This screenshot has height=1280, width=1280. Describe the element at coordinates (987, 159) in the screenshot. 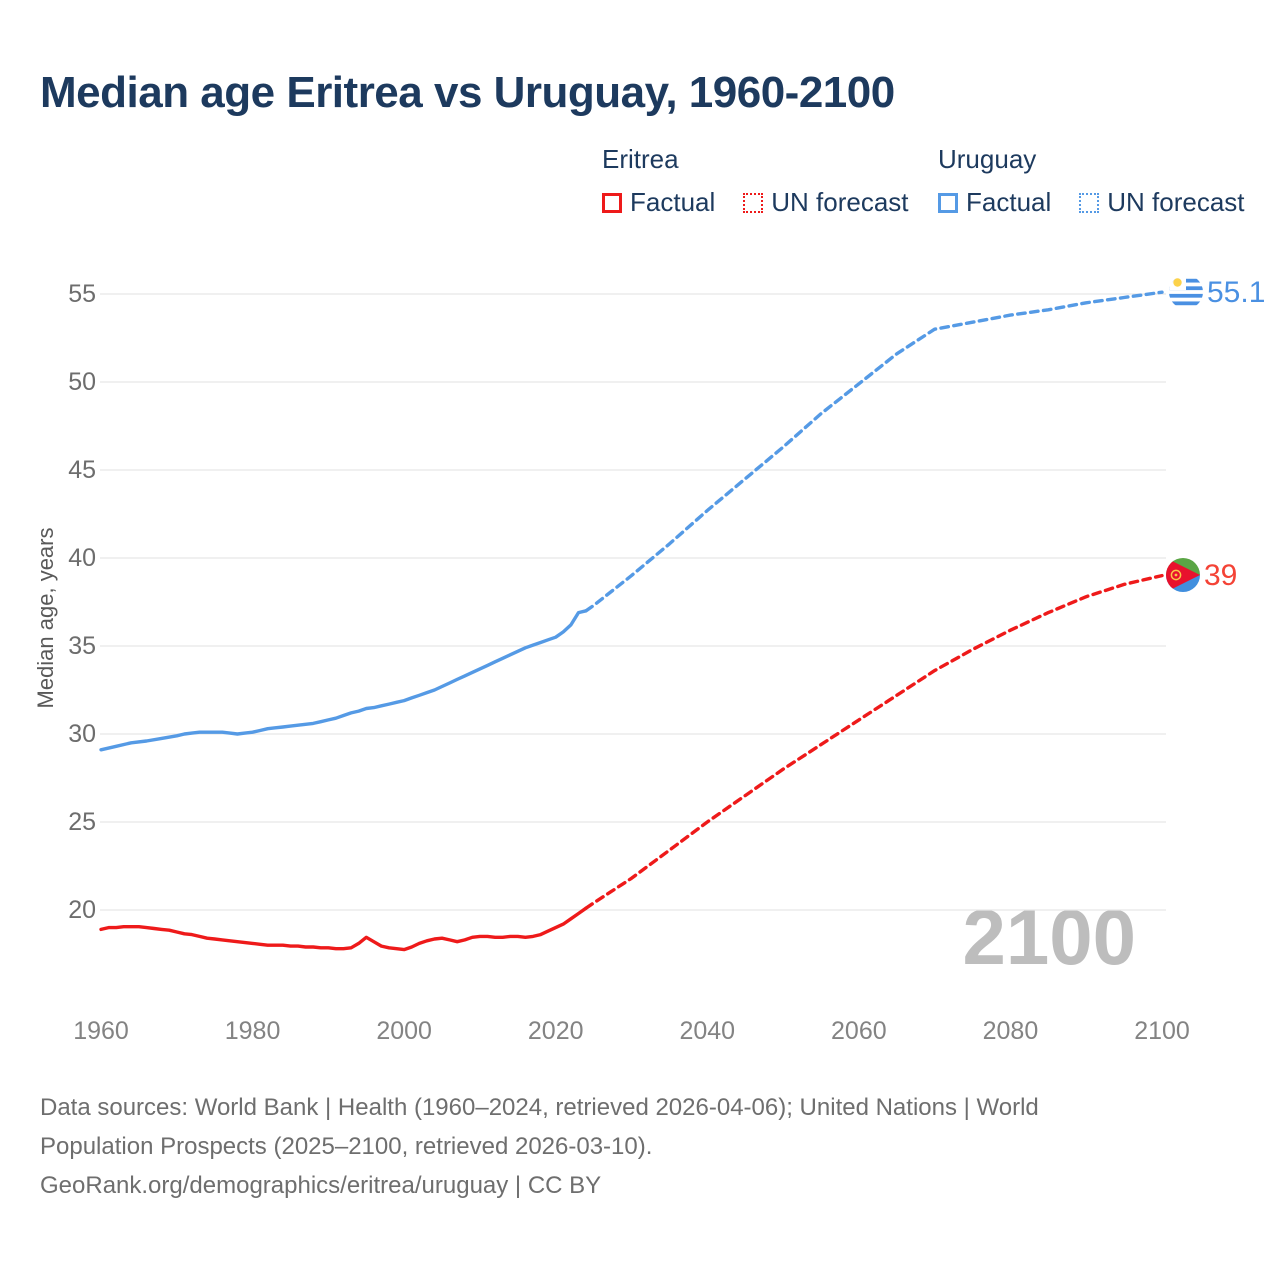

I see `legend-series-title-uruguay: Uruguay` at that location.